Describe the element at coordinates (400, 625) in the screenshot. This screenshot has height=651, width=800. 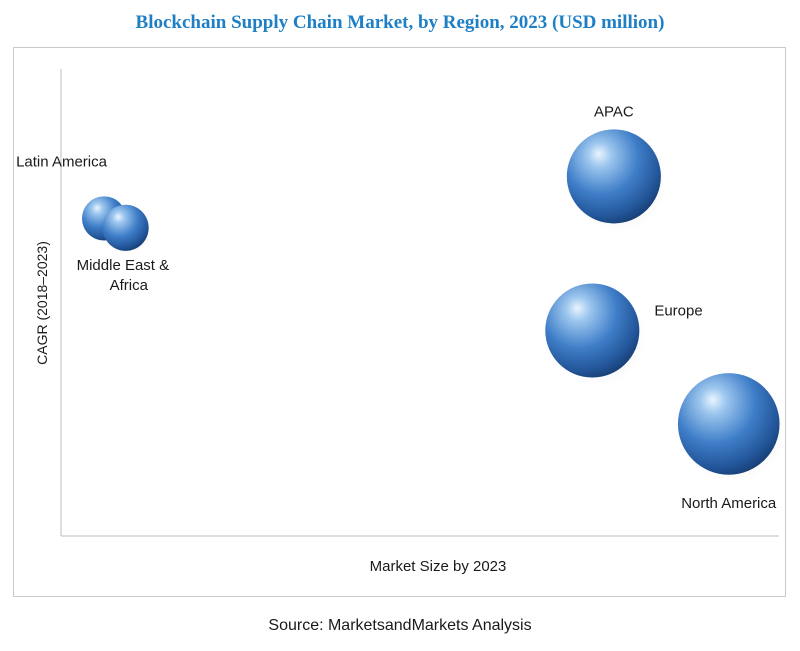
I see `source-note: Source: MarketsandMarkets Analysis` at that location.